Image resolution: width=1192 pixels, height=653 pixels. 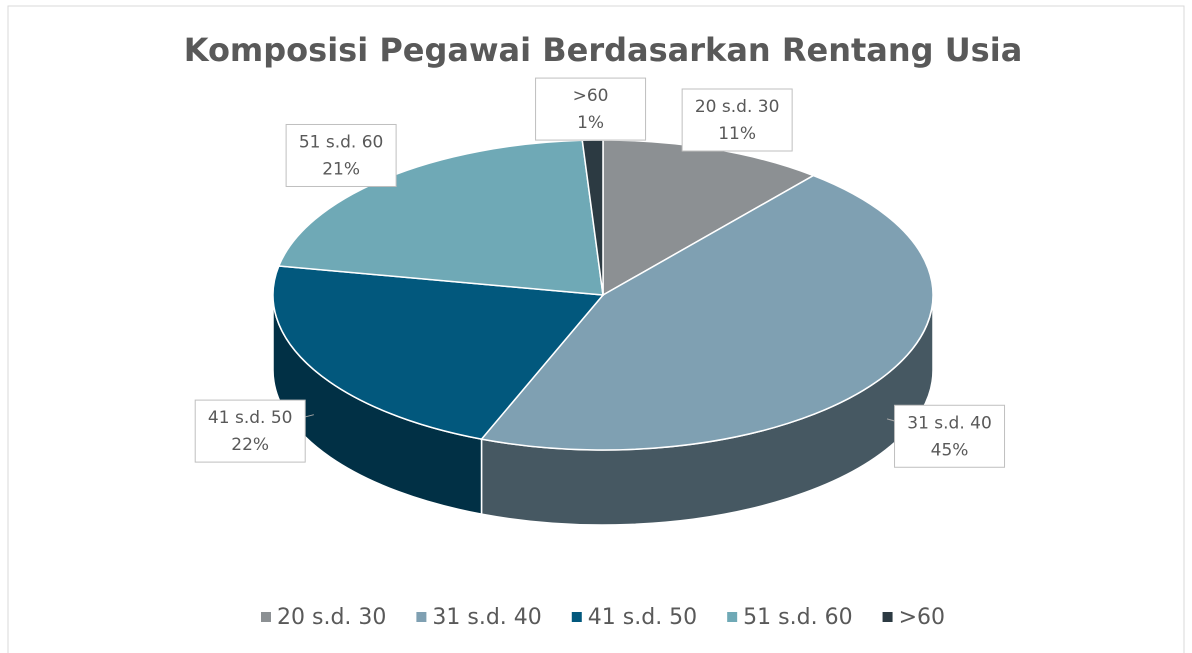 I want to click on pie-slice, so click(x=438, y=352).